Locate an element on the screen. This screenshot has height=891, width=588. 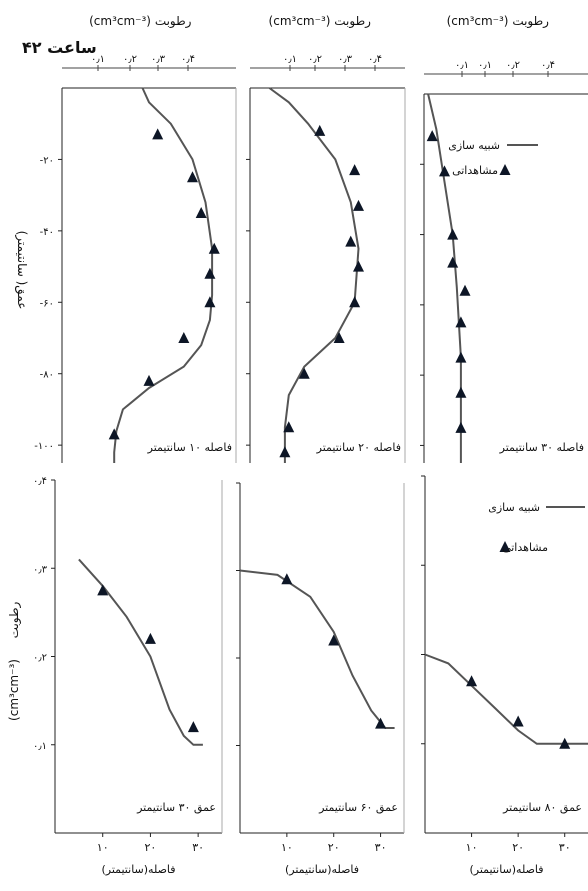
x-tick-label-3-2: ۰٫۱ is located at coordinates (485, 65).